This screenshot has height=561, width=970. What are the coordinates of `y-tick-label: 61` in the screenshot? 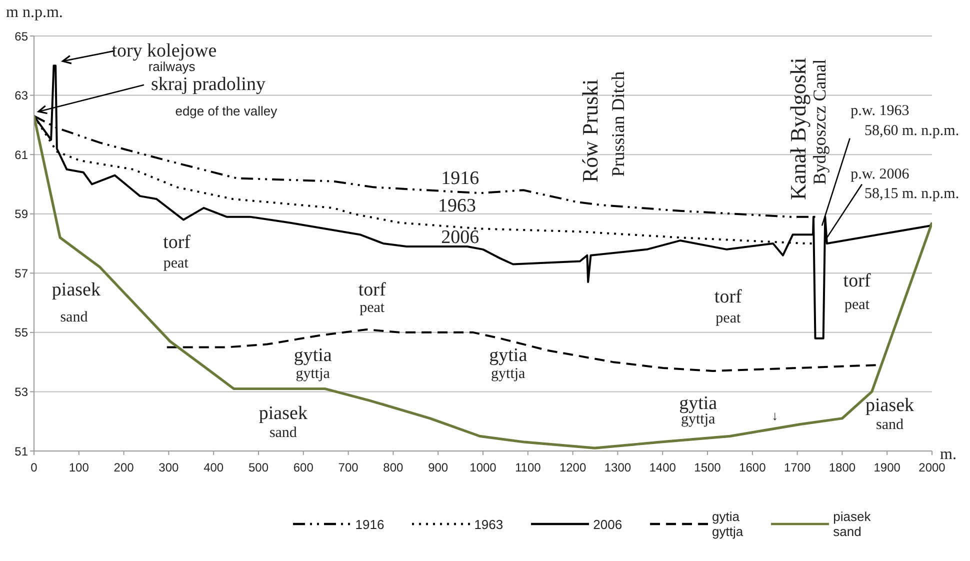 It's located at (21, 155).